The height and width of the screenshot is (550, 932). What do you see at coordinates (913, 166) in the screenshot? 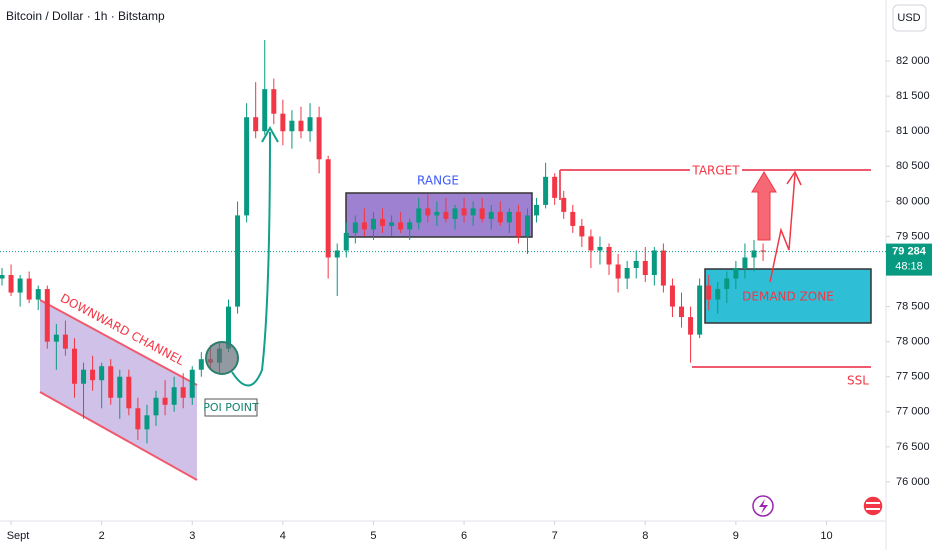
I see `y-tick-label: 80 500` at bounding box center [913, 166].